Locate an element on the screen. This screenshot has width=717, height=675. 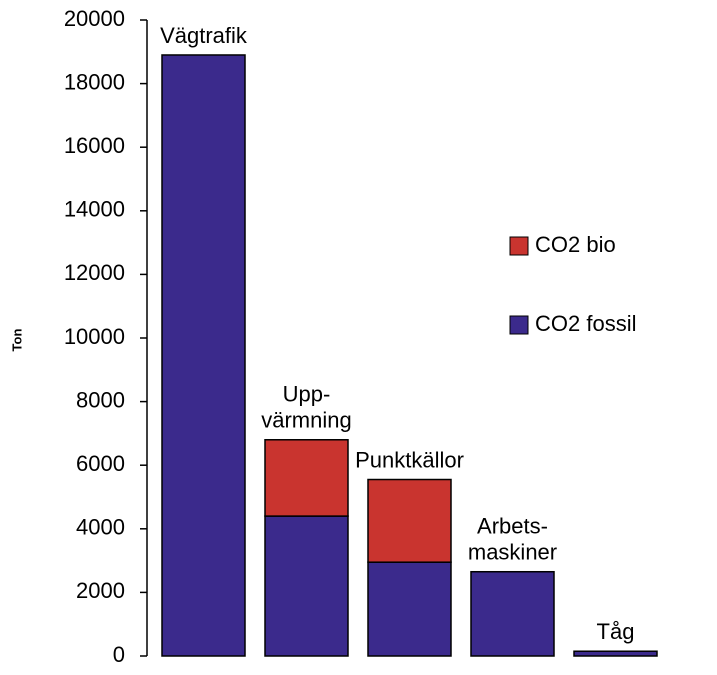
y-tick-label: 16000 is located at coordinates (94, 145).